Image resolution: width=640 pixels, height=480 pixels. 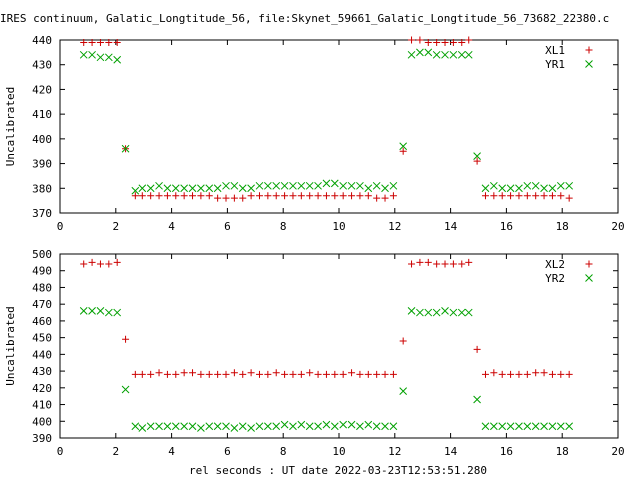 I want to click on y-tick-label: 480, so click(x=42, y=287).